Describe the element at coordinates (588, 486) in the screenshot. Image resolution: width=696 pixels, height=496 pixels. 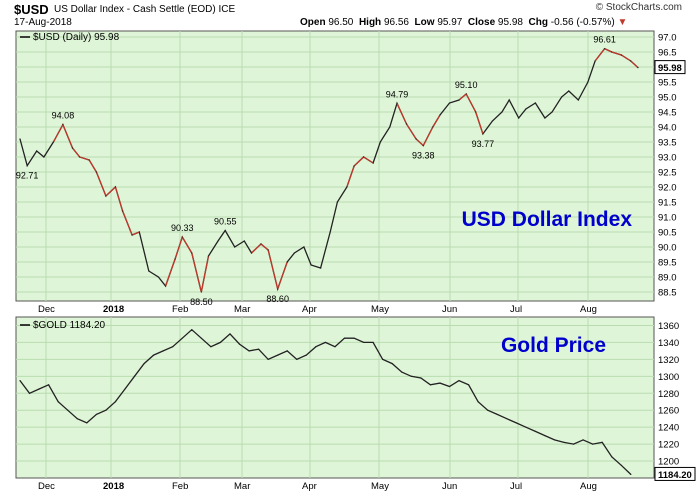
I see `x-tick-label: Aug` at that location.